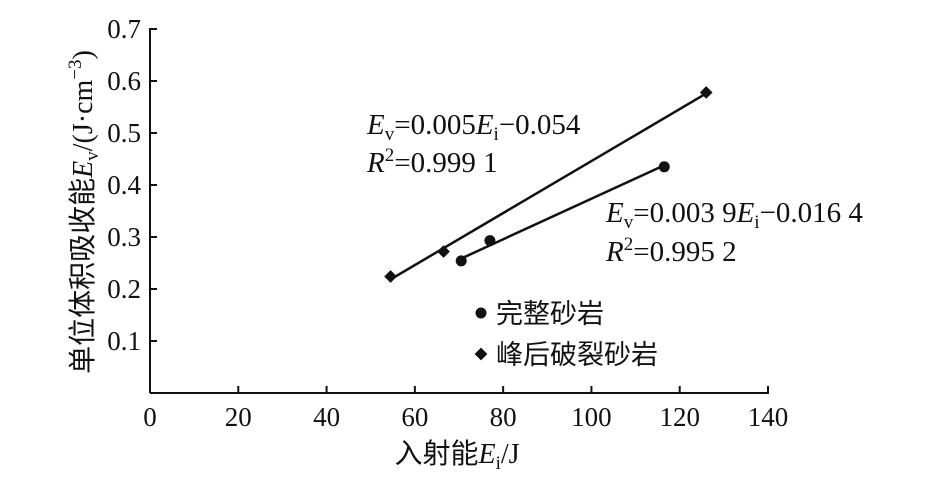  What do you see at coordinates (326, 417) in the screenshot?
I see `x-tick-label: 40` at bounding box center [326, 417].